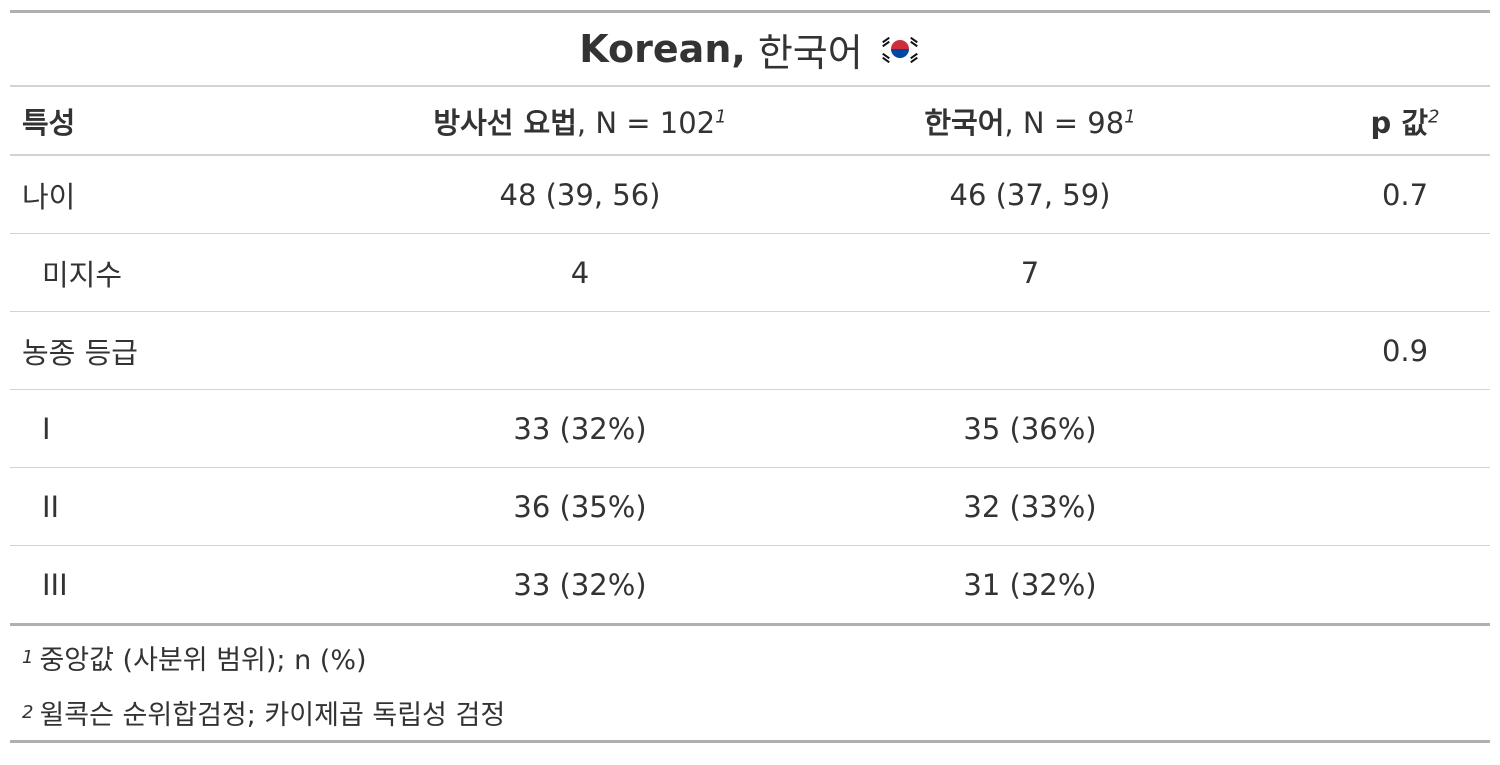 This screenshot has width=1500, height=765. What do you see at coordinates (899, 49) in the screenshot?
I see `south-korea-flag-icon` at bounding box center [899, 49].